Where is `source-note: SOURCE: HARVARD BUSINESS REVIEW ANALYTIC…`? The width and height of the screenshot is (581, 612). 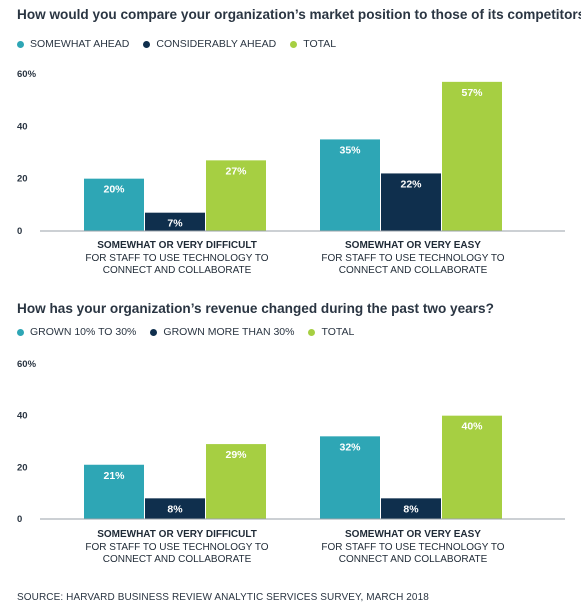 source-note: SOURCE: HARVARD BUSINESS REVIEW ANALYTIC… is located at coordinates (223, 597).